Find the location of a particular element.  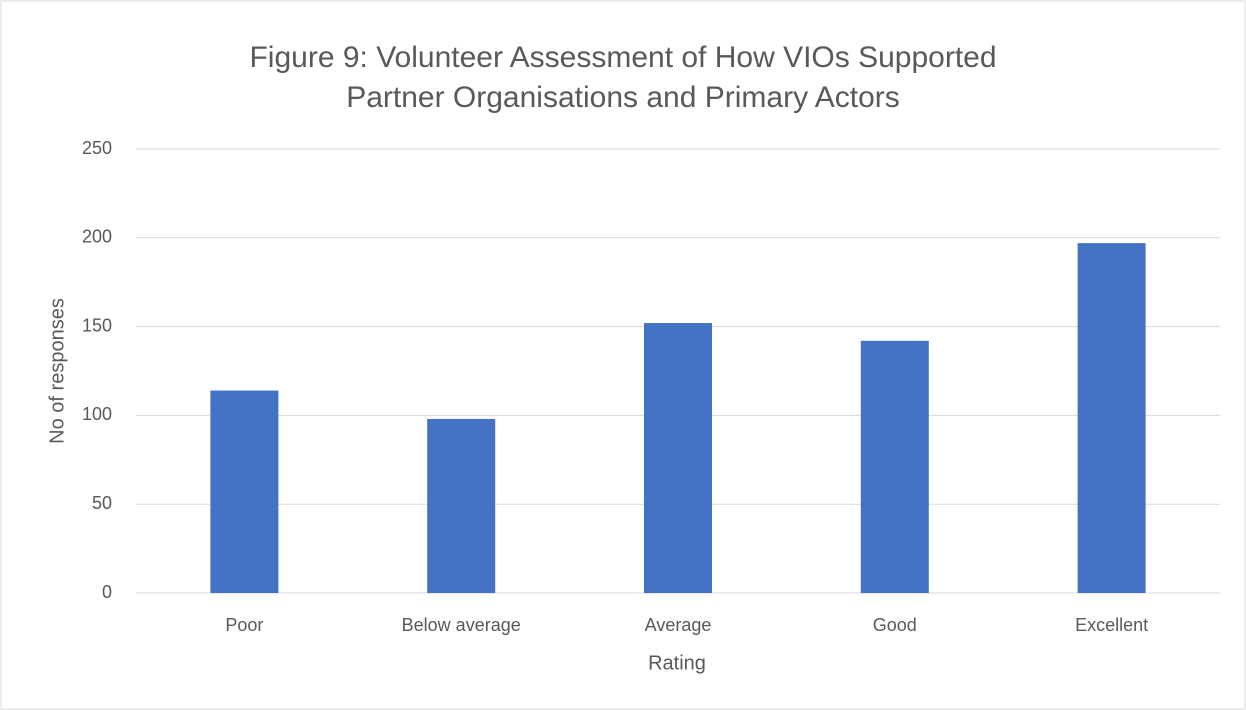

x-tick-label: Below average is located at coordinates (461, 625).